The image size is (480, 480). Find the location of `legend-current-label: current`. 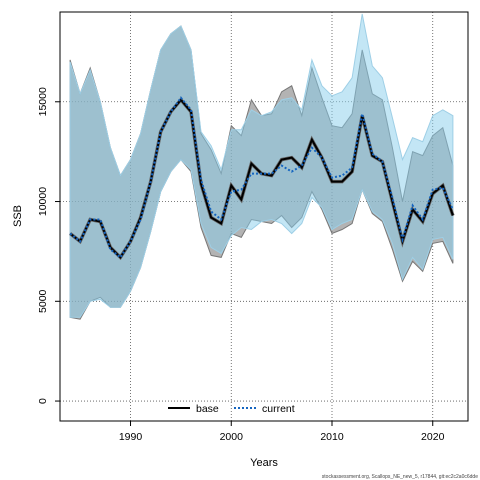

legend-current-label: current is located at coordinates (278, 409).